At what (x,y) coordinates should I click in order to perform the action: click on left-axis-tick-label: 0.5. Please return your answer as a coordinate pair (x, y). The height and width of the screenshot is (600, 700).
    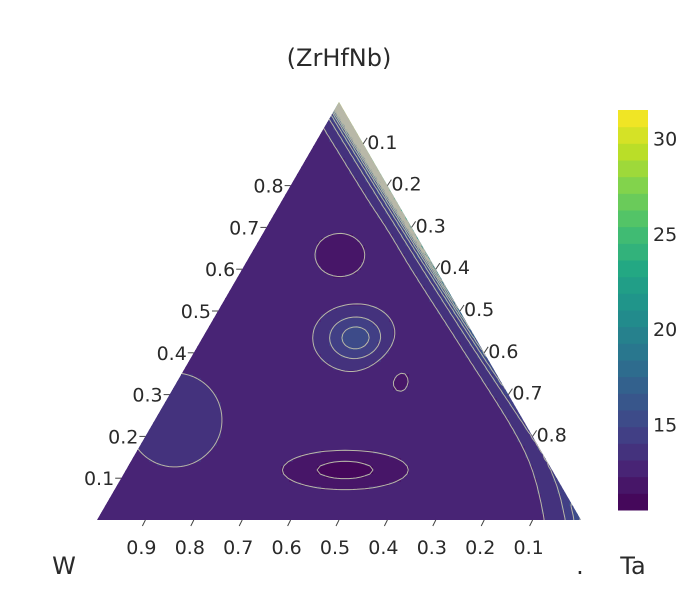
    Looking at the image, I should click on (479, 310).